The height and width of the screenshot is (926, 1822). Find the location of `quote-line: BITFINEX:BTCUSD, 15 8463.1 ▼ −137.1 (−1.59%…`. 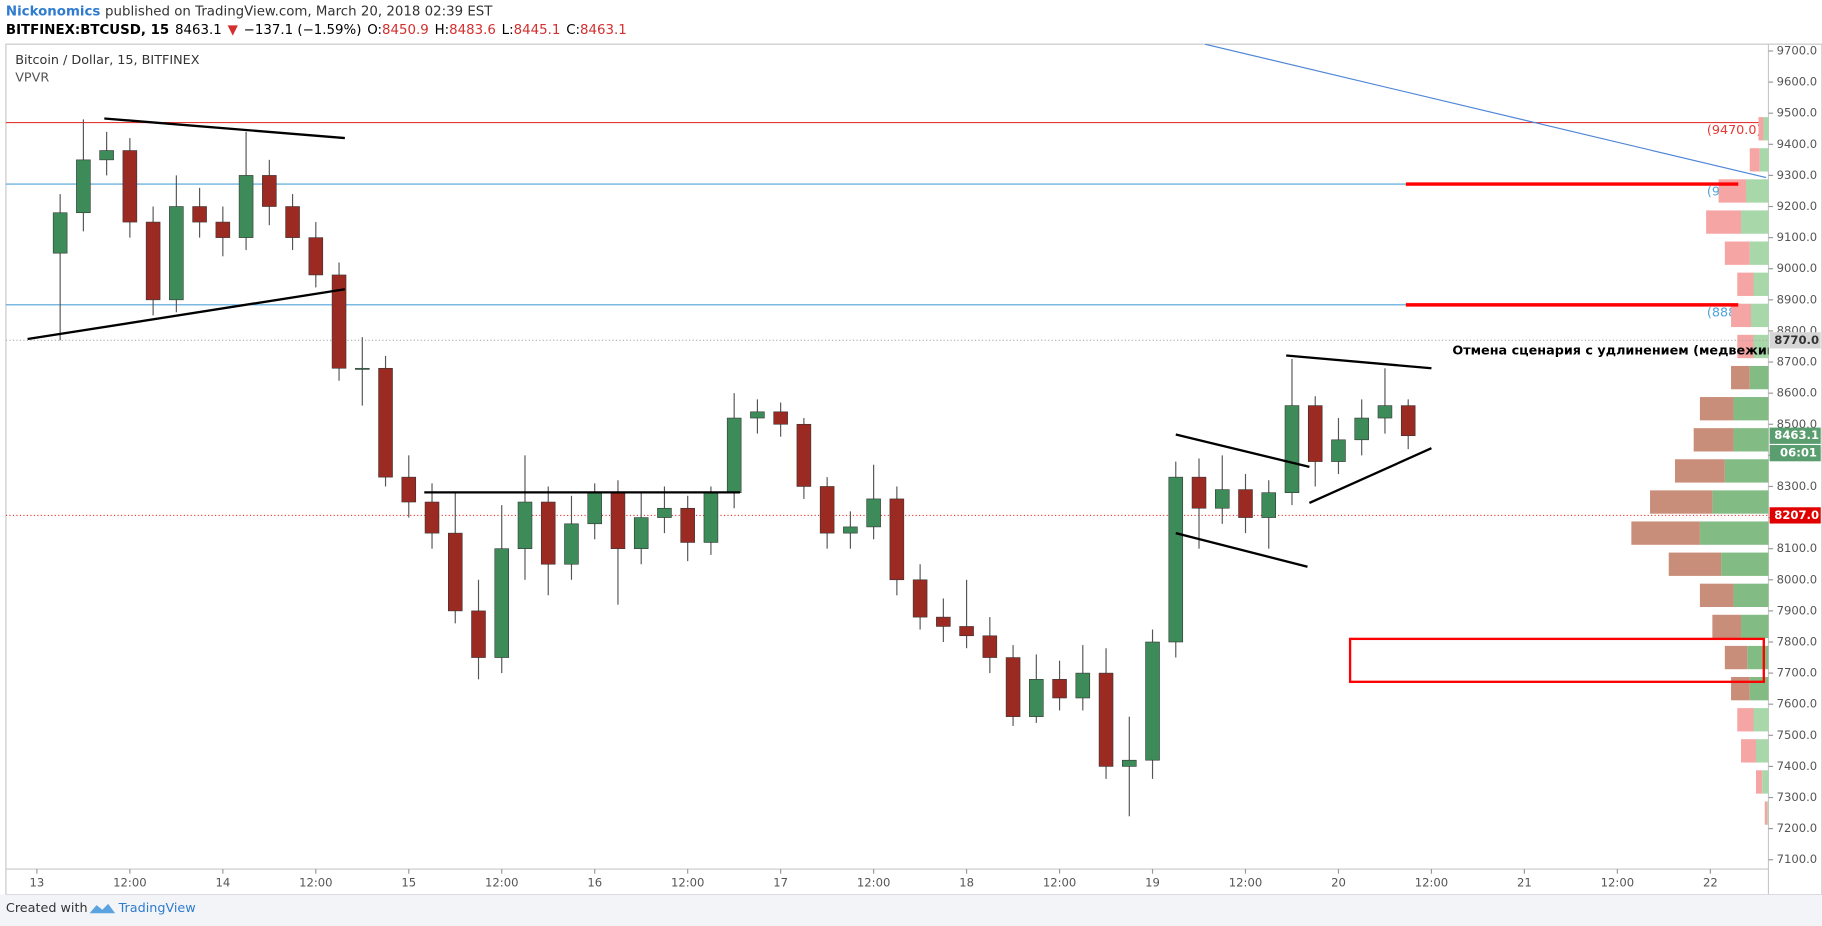

quote-line: BITFINEX:BTCUSD, 15 8463.1 ▼ −137.1 (−1.59%… is located at coordinates (316, 30).